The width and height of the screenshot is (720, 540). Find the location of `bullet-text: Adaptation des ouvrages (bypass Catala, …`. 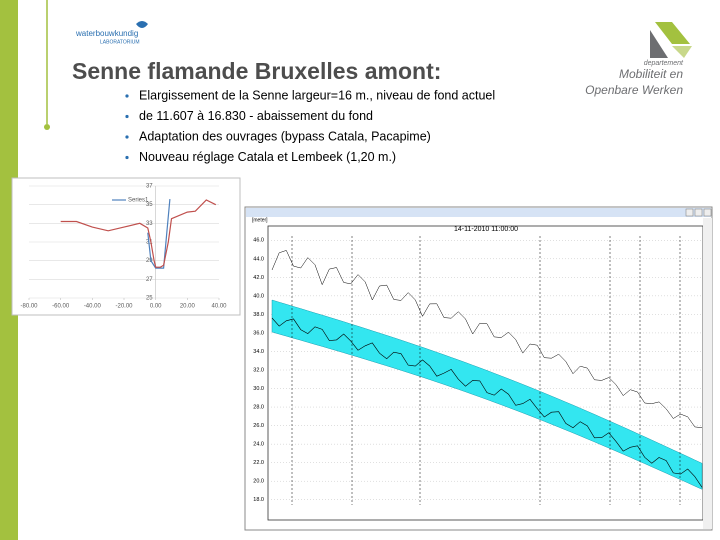

bullet-text: Adaptation des ouvrages (bypass Catala, … is located at coordinates (285, 136).